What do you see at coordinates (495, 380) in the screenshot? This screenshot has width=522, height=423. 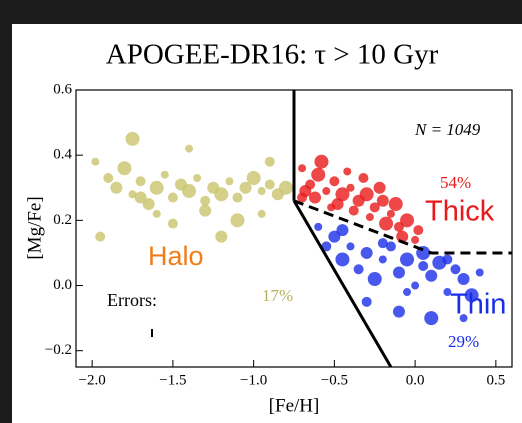 I see `x-tick-label: 0.5` at bounding box center [495, 380].